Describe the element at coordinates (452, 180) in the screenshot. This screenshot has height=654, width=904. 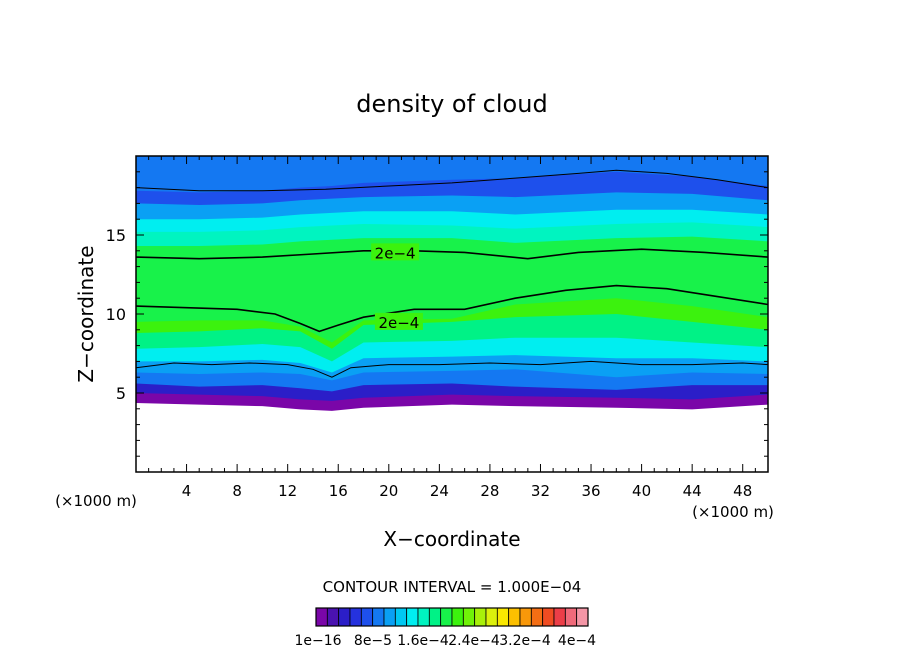
I see `contour-top` at that location.